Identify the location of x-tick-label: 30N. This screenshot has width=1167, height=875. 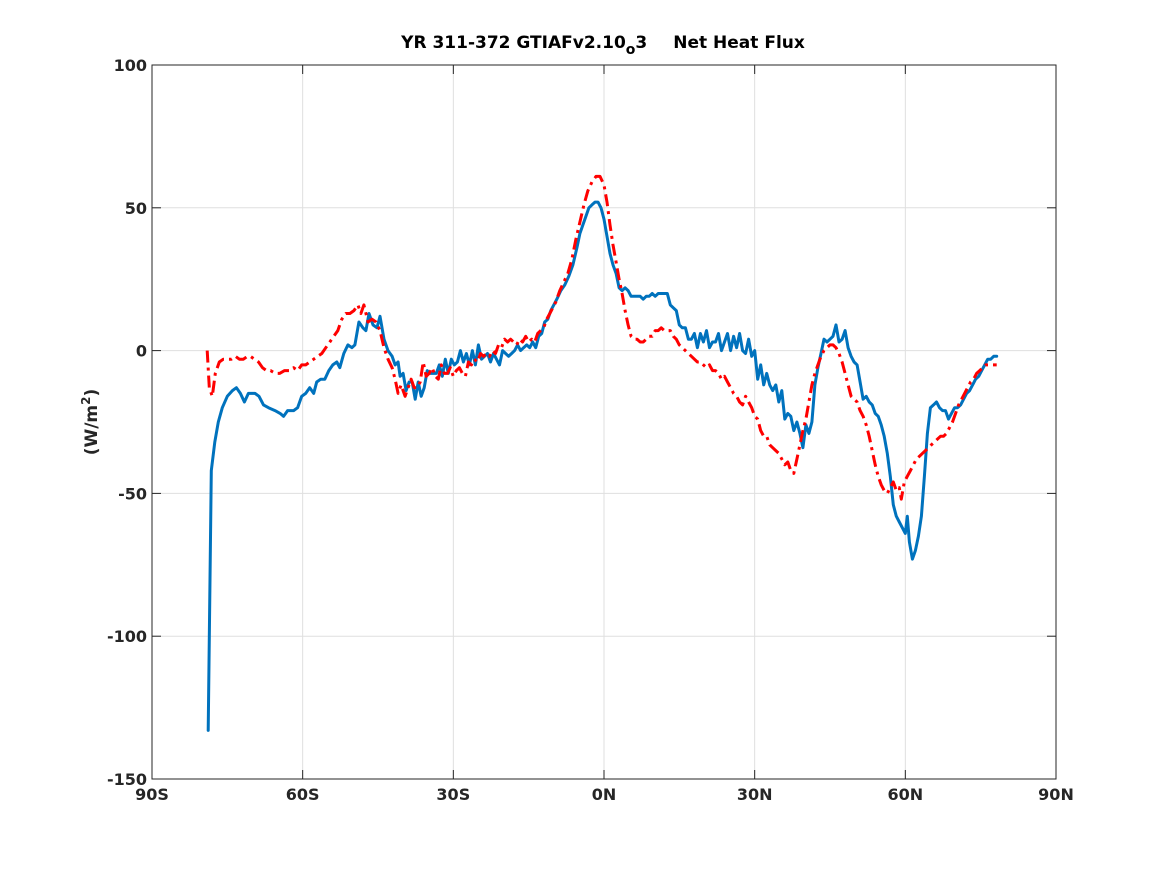
(755, 794).